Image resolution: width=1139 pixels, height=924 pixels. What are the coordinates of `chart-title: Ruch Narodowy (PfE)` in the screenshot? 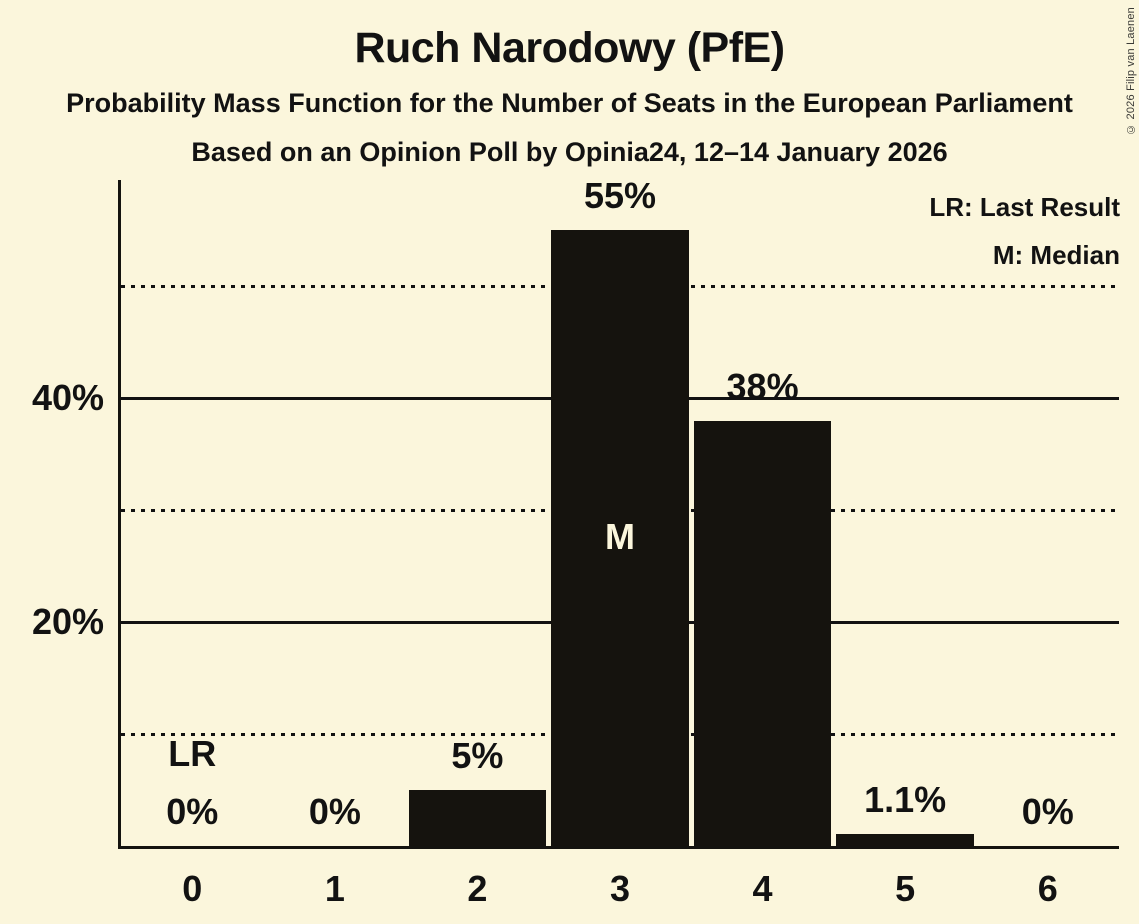 It's located at (569, 48).